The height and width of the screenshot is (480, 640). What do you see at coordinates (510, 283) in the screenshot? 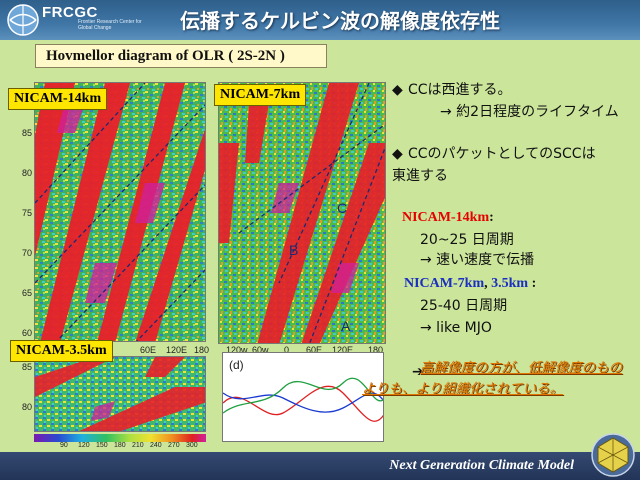
I see `nicam-3-5km-text: 3.5km` at bounding box center [510, 283].